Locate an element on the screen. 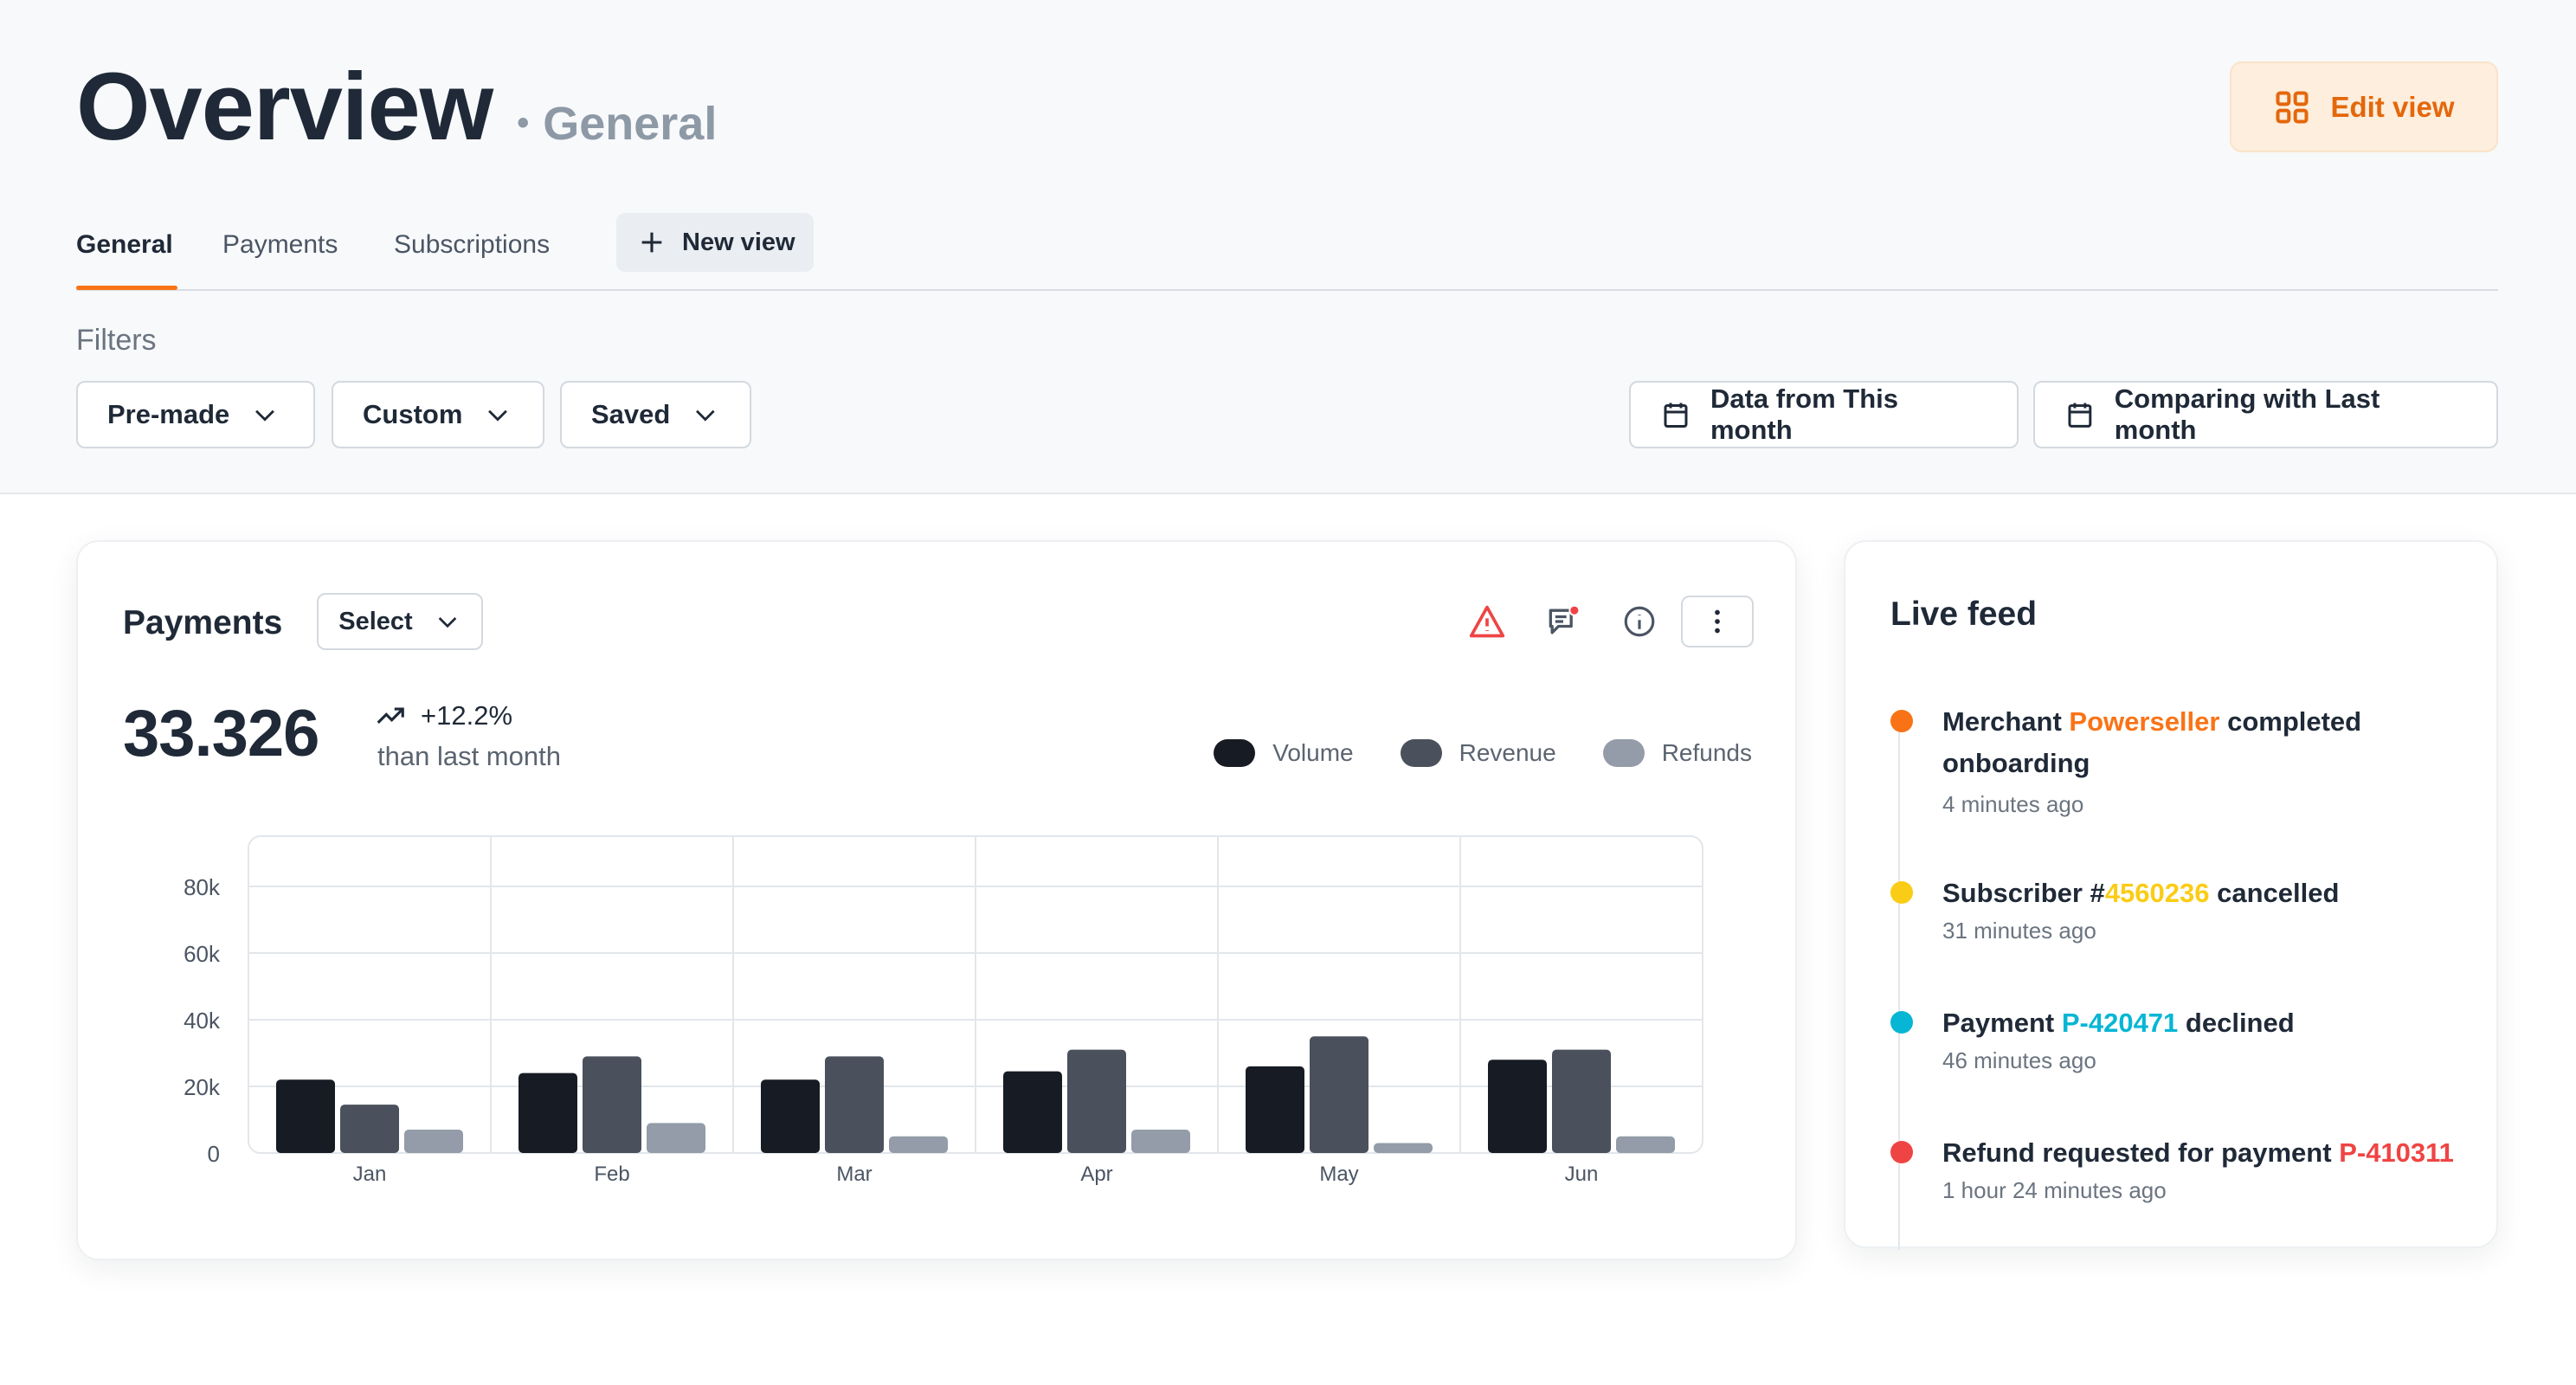 Image resolution: width=2576 pixels, height=1385 pixels. more-vertical-icon is located at coordinates (1717, 621).